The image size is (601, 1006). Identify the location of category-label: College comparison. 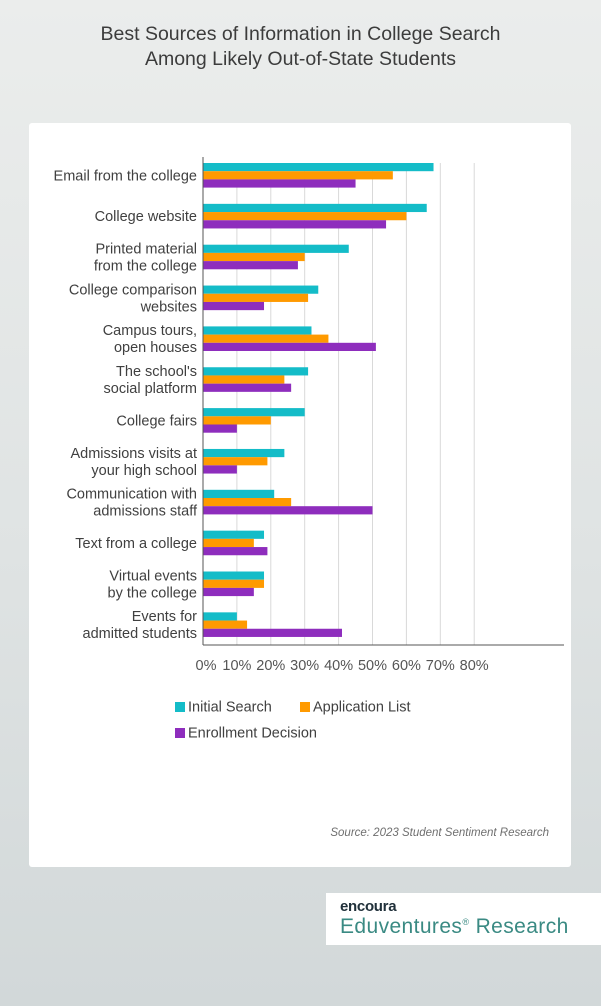
(133, 290).